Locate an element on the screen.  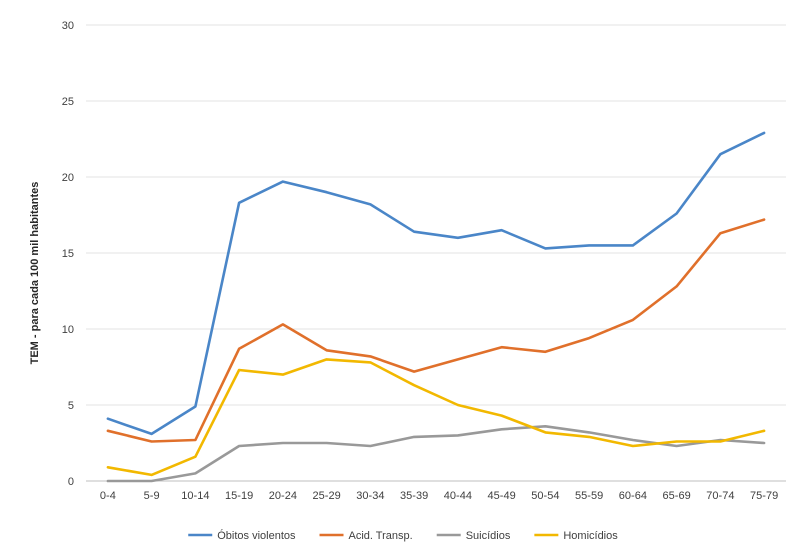
y-tick-label: 15 is located at coordinates (68, 254).